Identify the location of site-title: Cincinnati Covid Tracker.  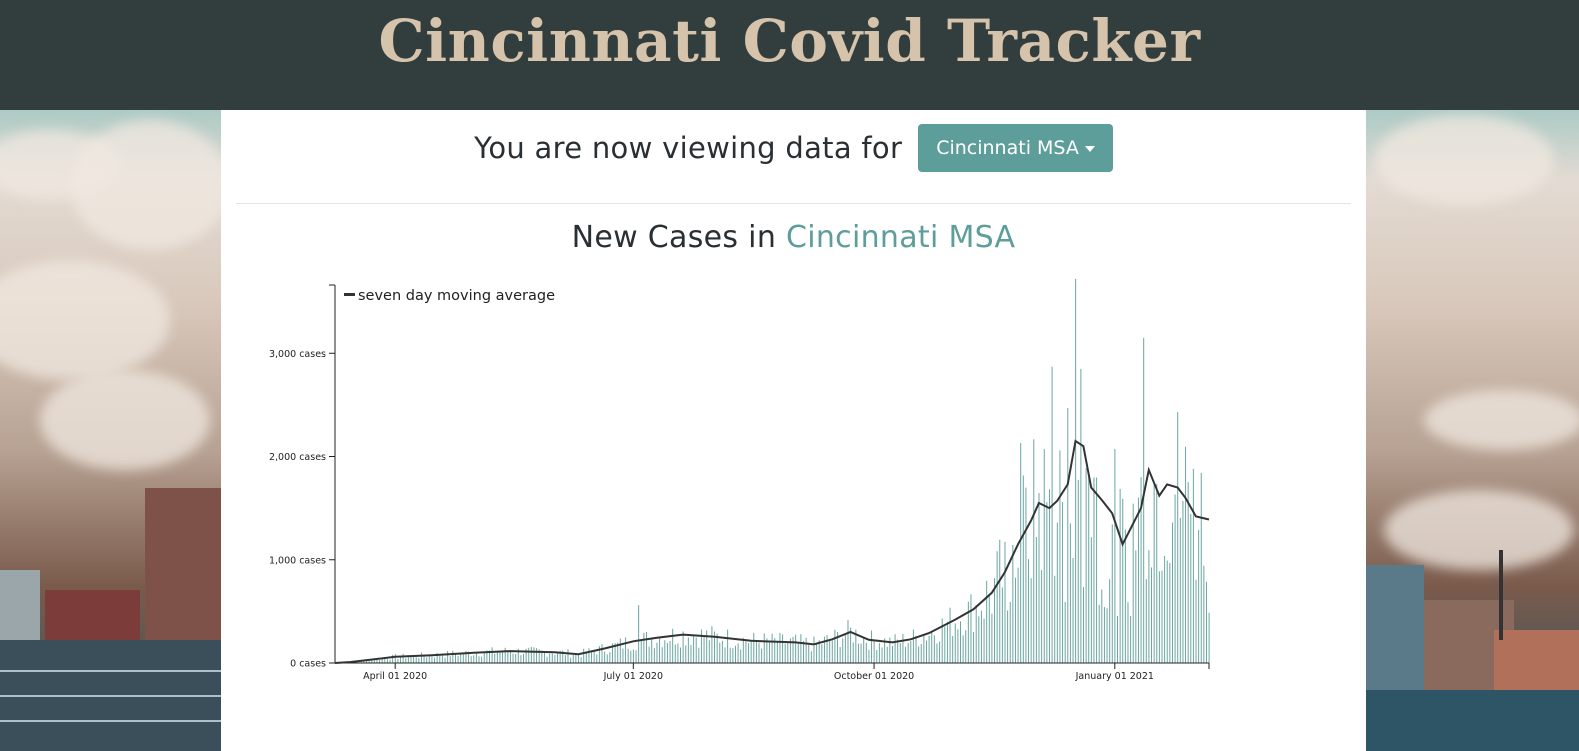
(789, 41).